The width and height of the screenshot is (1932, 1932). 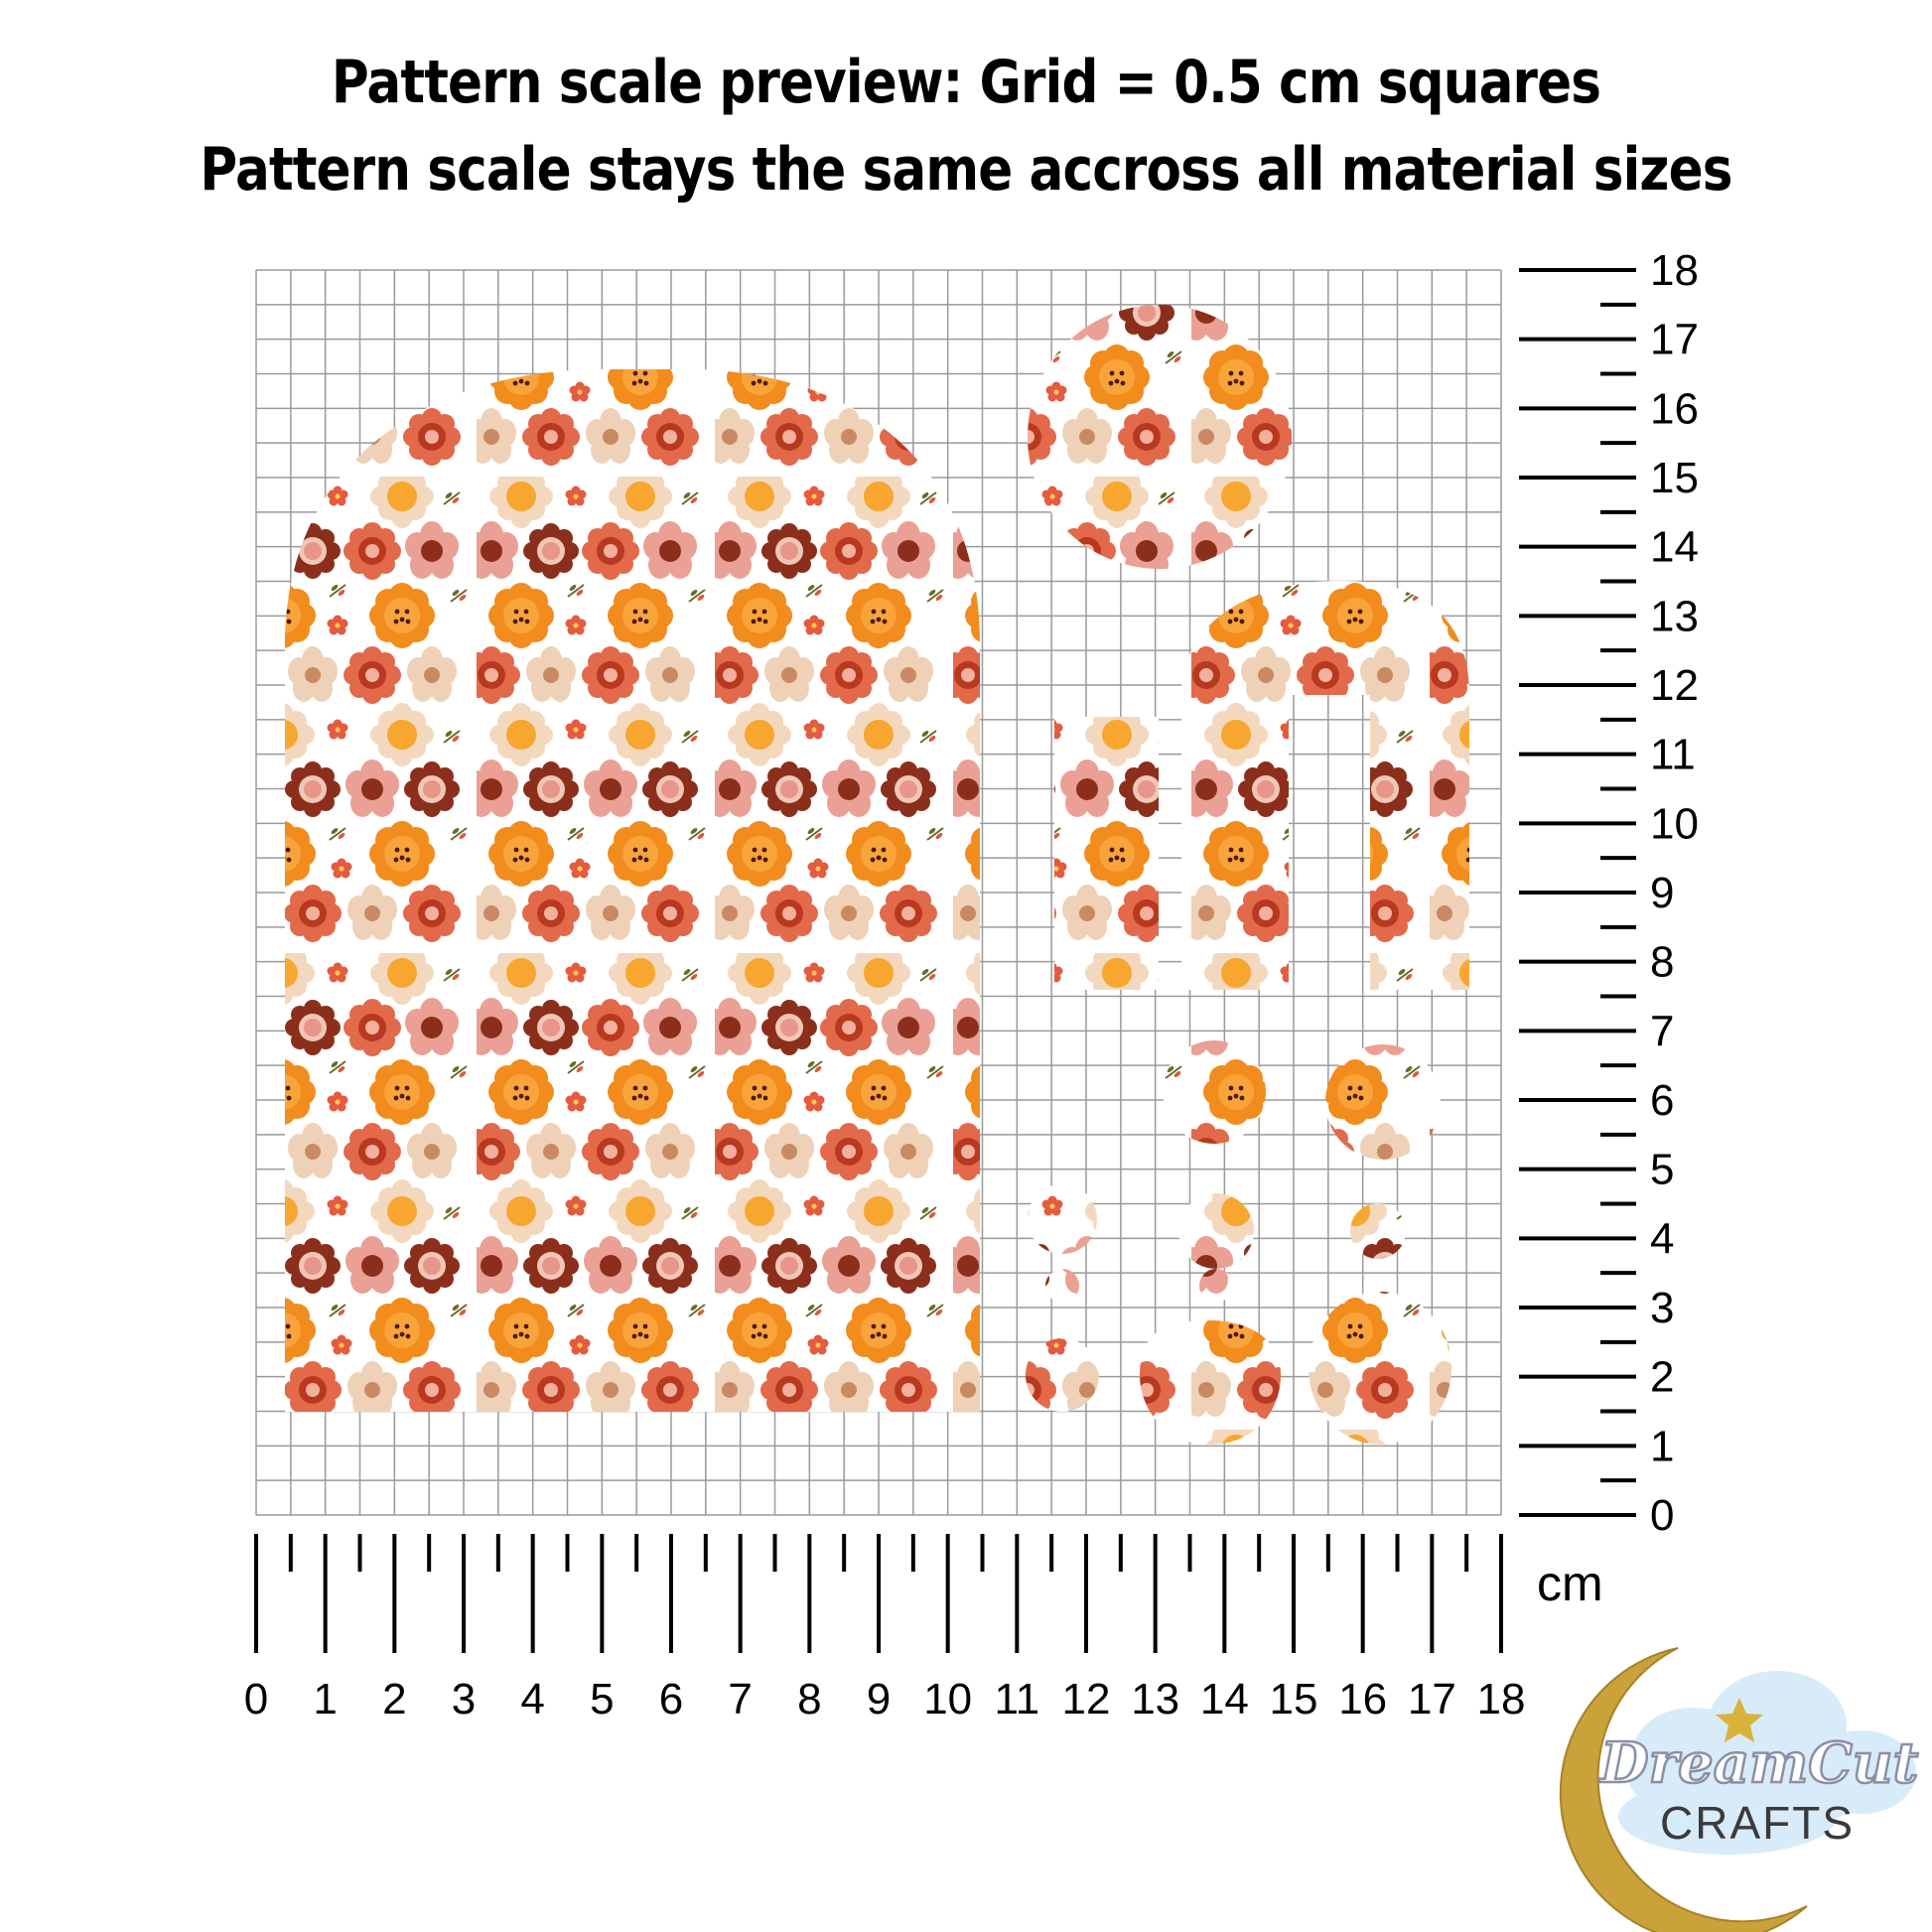 What do you see at coordinates (1294, 1700) in the screenshot?
I see `x-tick-label: 15` at bounding box center [1294, 1700].